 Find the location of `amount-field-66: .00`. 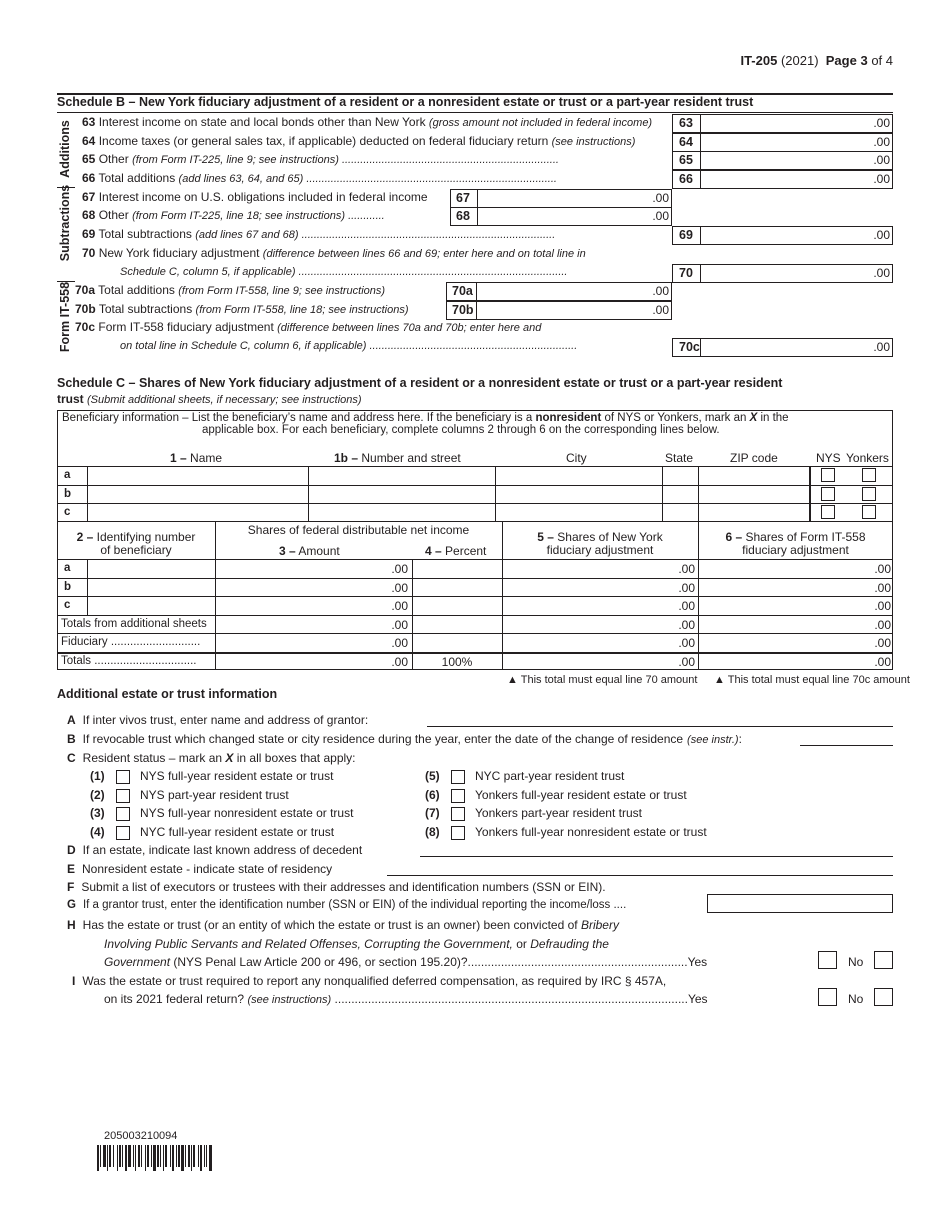

amount-field-66: .00 is located at coordinates (796, 179).